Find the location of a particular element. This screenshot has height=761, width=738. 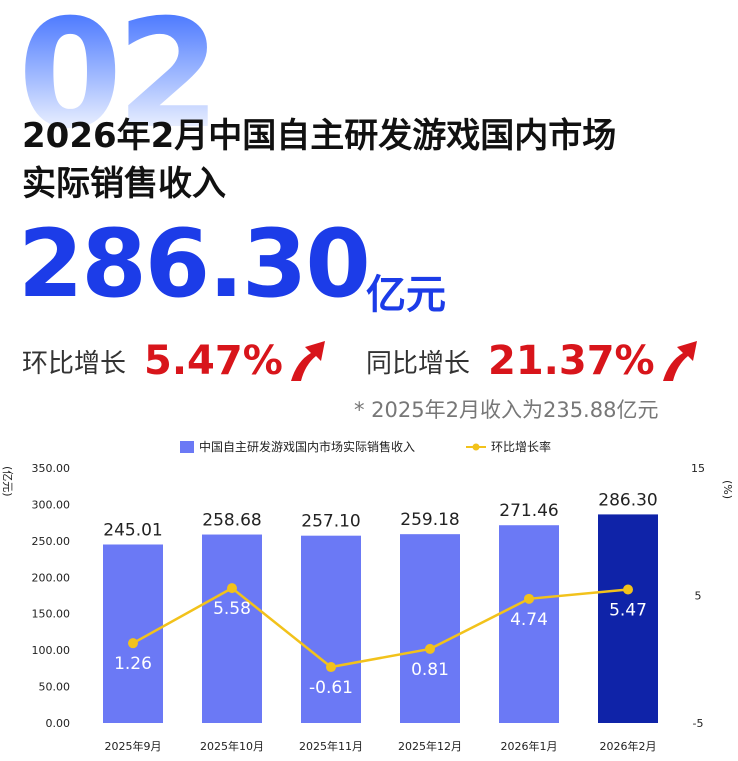

y-left-tick-4: 200.00 is located at coordinates (51, 577).